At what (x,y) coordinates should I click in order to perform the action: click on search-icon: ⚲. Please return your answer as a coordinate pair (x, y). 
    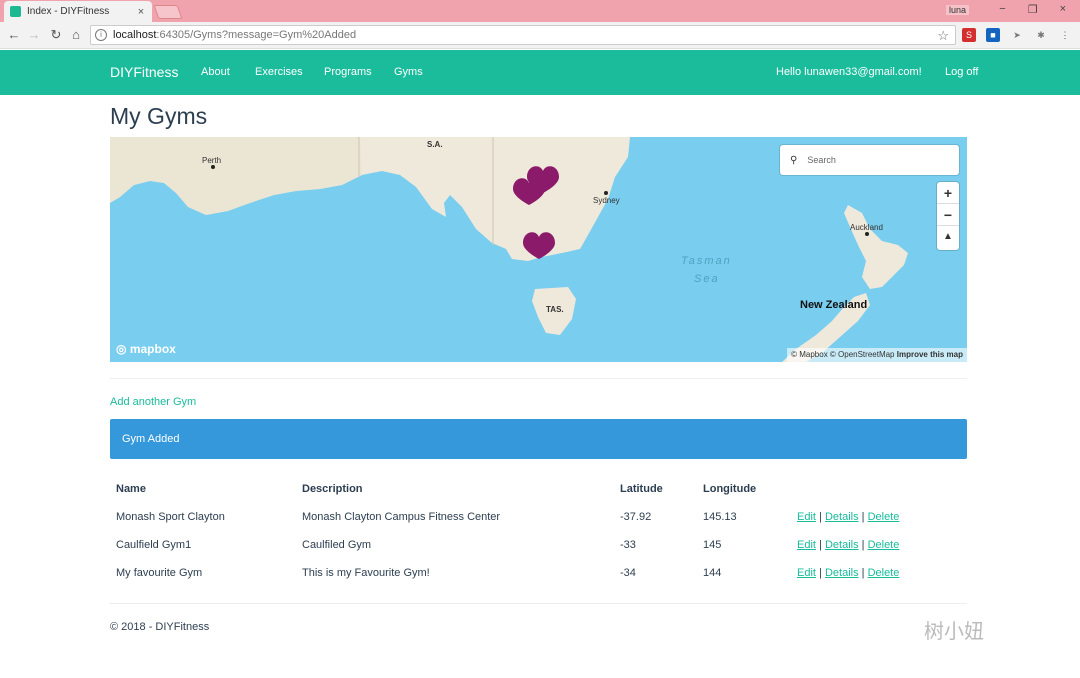
    Looking at the image, I should click on (794, 160).